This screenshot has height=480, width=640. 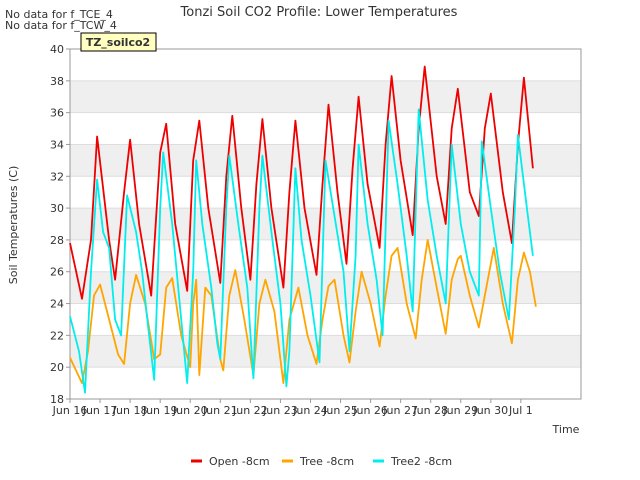 I want to click on x-tick-label: Jun 30, so click(x=490, y=410).